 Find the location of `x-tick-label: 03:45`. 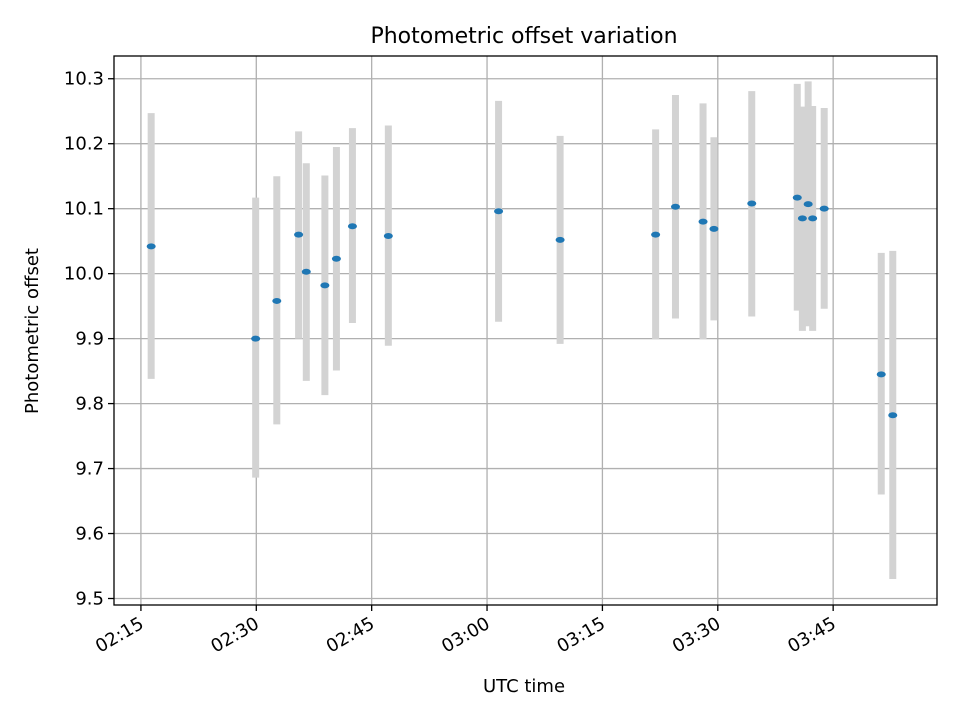

x-tick-label: 03:45 is located at coordinates (811, 635).